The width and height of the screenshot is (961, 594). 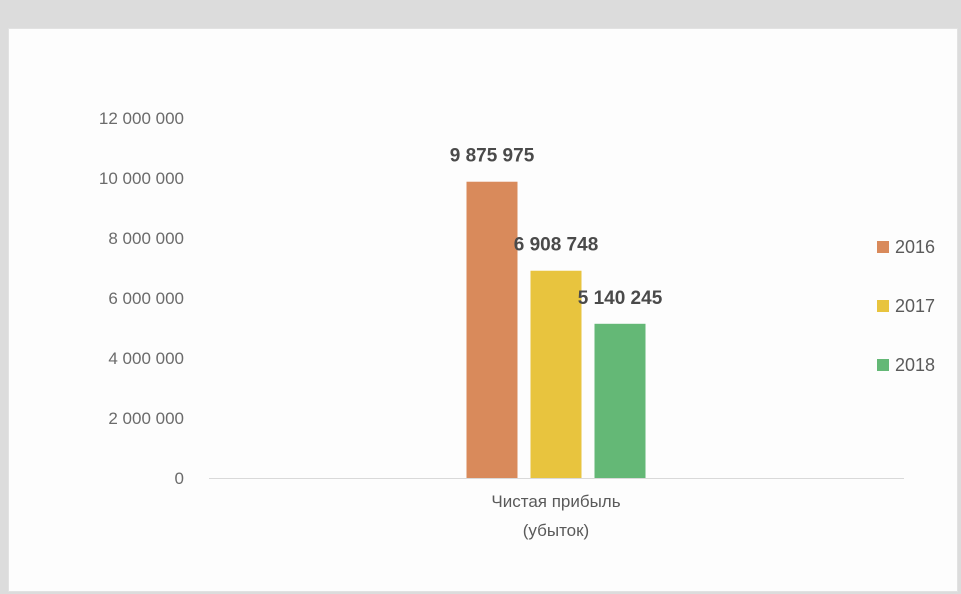 What do you see at coordinates (915, 365) in the screenshot?
I see `legend-label-2018: 2018` at bounding box center [915, 365].